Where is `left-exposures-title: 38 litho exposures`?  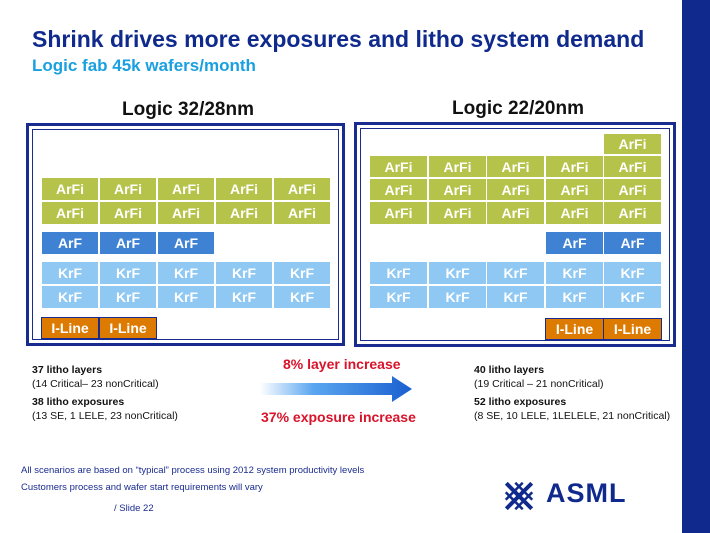 left-exposures-title: 38 litho exposures is located at coordinates (78, 402).